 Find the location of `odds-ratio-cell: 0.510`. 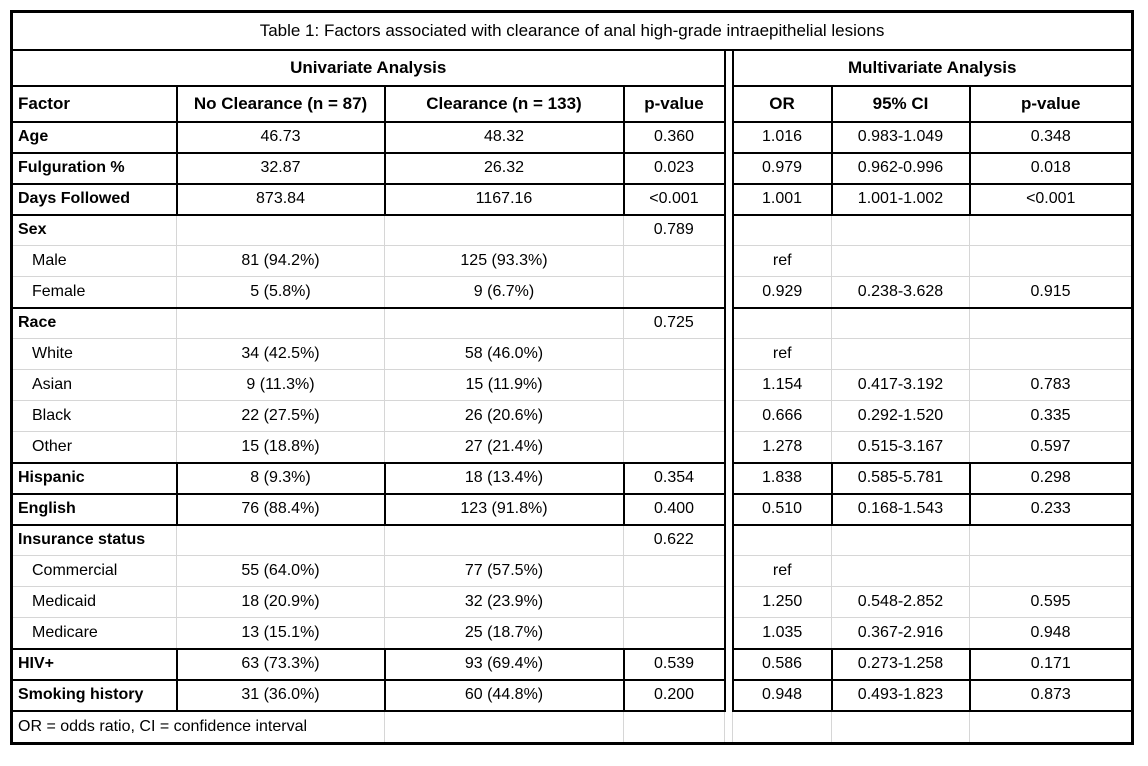

odds-ratio-cell: 0.510 is located at coordinates (782, 509).